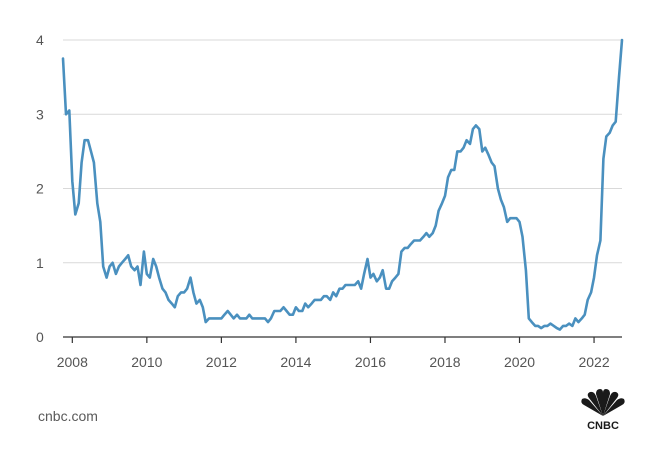 The width and height of the screenshot is (660, 452). Describe the element at coordinates (40, 337) in the screenshot. I see `y-tick-label: 0` at that location.